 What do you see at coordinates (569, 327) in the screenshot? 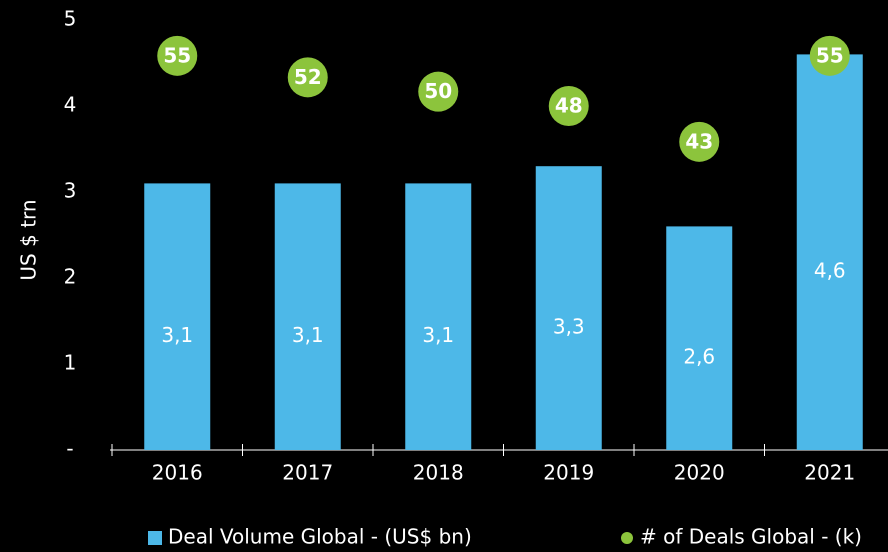
I see `bar-value-label: 3,3` at bounding box center [569, 327].